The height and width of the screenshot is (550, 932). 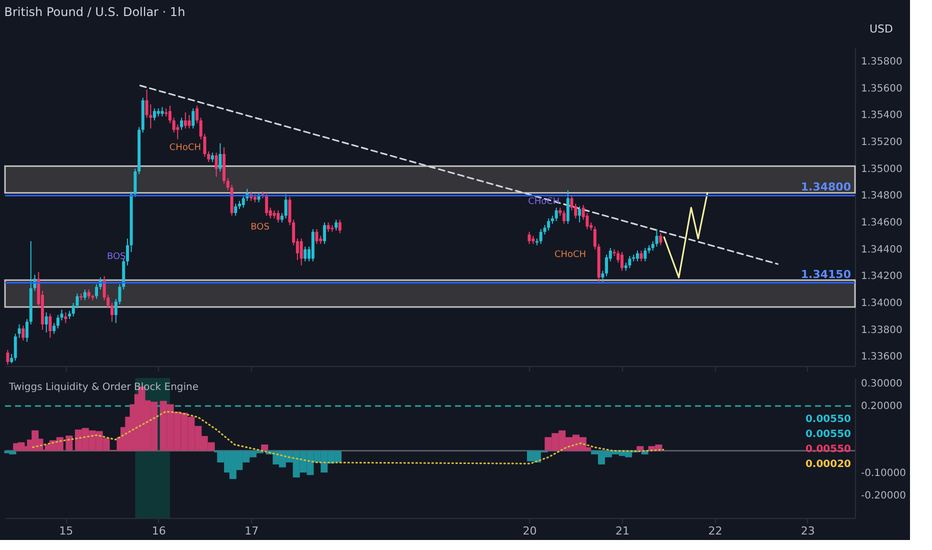 What do you see at coordinates (826, 274) in the screenshot?
I see `ref-line-label: 1.34150` at bounding box center [826, 274].